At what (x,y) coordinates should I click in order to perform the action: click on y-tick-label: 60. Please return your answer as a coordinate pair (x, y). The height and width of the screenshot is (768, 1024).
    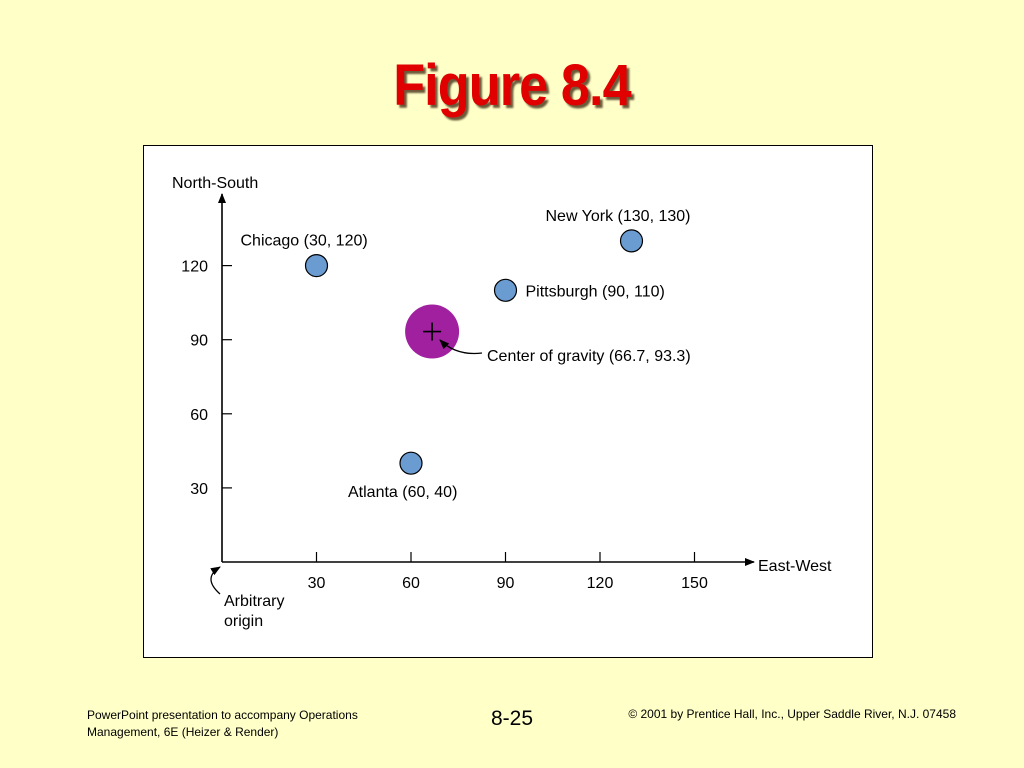
    Looking at the image, I should click on (199, 415).